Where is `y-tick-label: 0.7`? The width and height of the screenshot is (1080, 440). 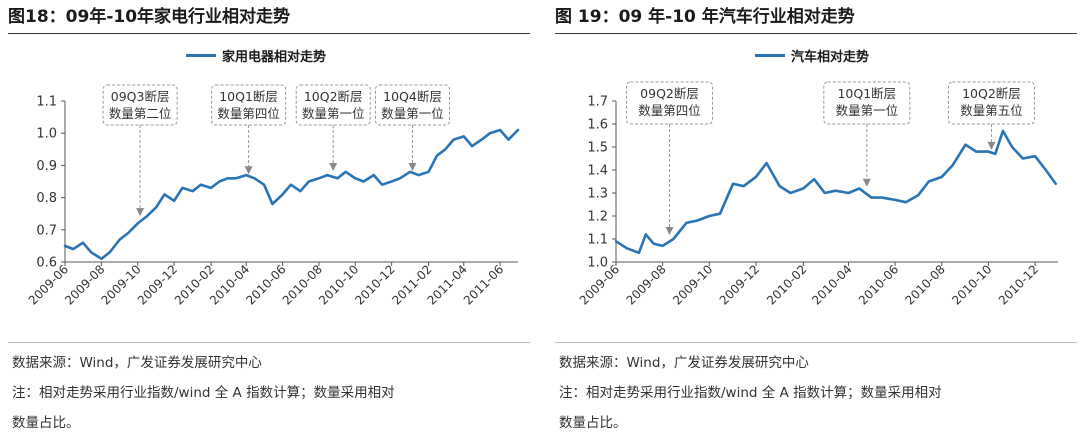 y-tick-label: 0.7 is located at coordinates (46, 230).